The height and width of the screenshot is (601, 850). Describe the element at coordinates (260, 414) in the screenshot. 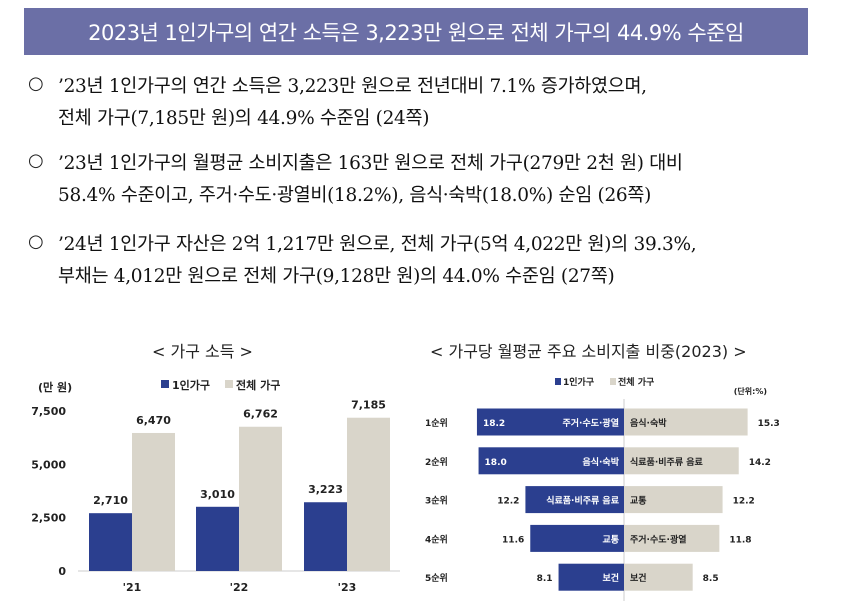

I see `data-label: 6,762` at that location.